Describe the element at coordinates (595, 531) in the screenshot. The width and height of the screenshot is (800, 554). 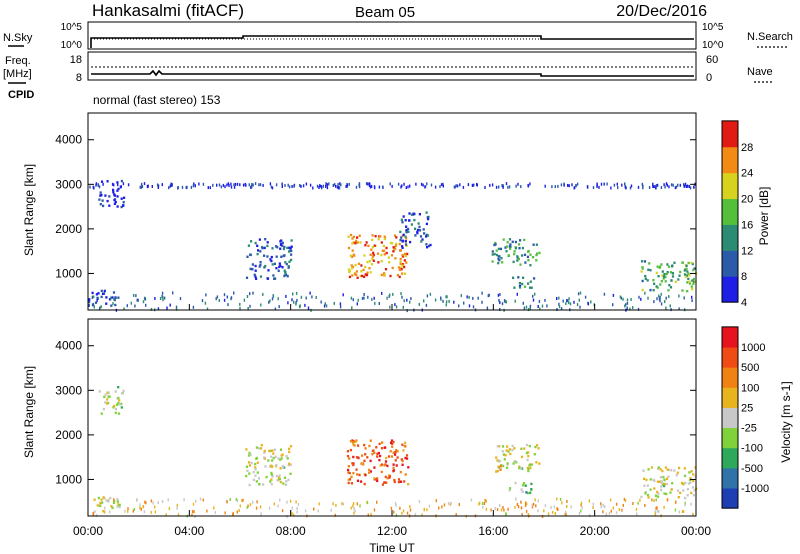
I see `x-tick-label: 20:00` at that location.